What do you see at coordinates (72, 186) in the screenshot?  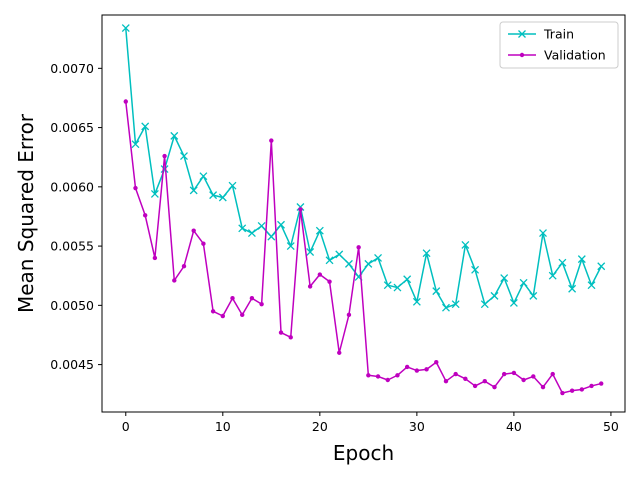 I see `y-tick-label: 0.0060` at bounding box center [72, 186].